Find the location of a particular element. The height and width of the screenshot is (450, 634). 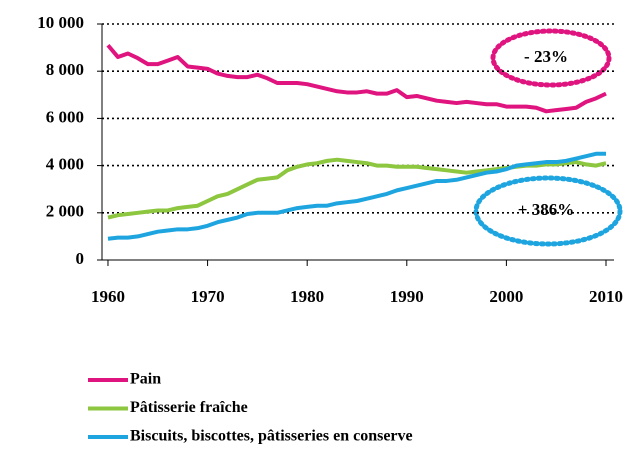

y-tick-label: 6 000 is located at coordinates (65, 116).